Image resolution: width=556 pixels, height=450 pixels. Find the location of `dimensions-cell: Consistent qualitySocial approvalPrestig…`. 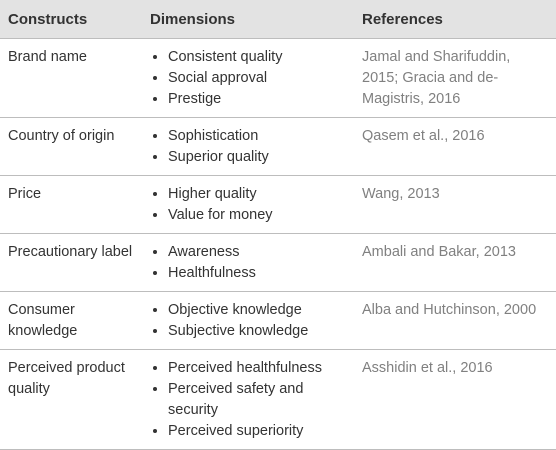

dimensions-cell: Consistent qualitySocial approvalPrestig… is located at coordinates (248, 78).